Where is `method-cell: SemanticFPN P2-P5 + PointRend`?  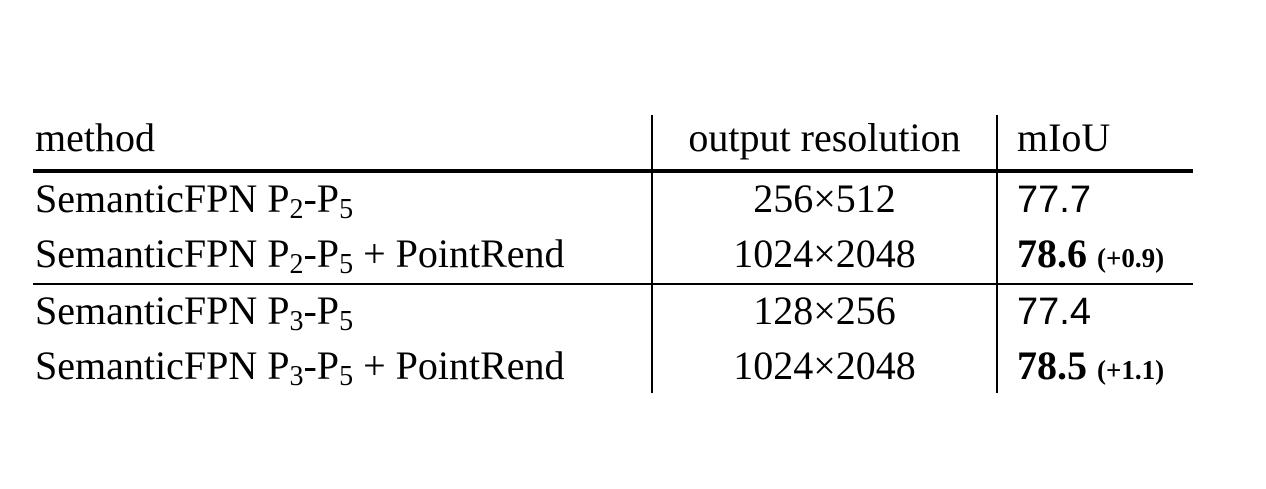 method-cell: SemanticFPN P2-P5 + PointRend is located at coordinates (300, 255).